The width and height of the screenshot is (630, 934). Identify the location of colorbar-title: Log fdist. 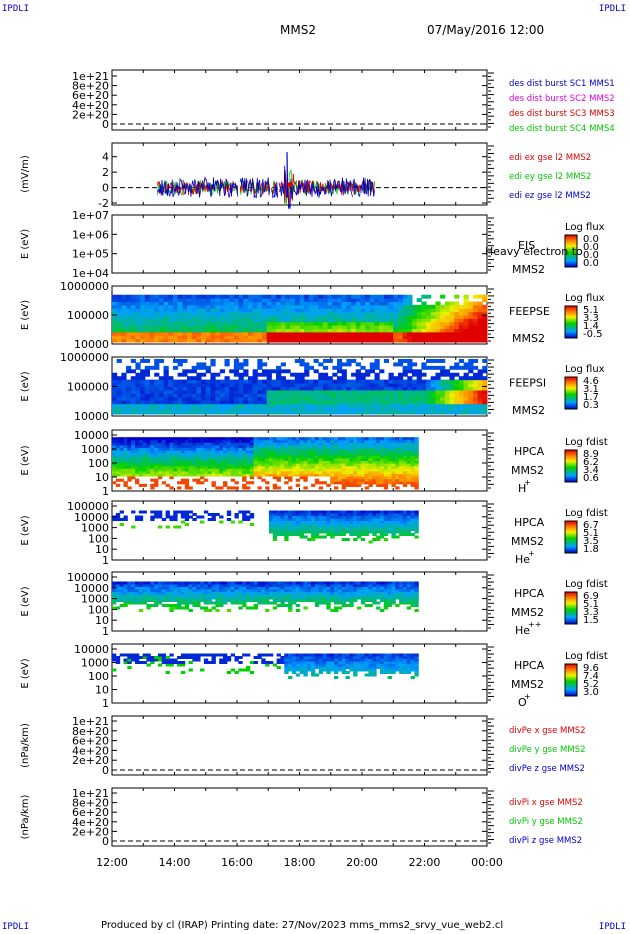
(586, 513).